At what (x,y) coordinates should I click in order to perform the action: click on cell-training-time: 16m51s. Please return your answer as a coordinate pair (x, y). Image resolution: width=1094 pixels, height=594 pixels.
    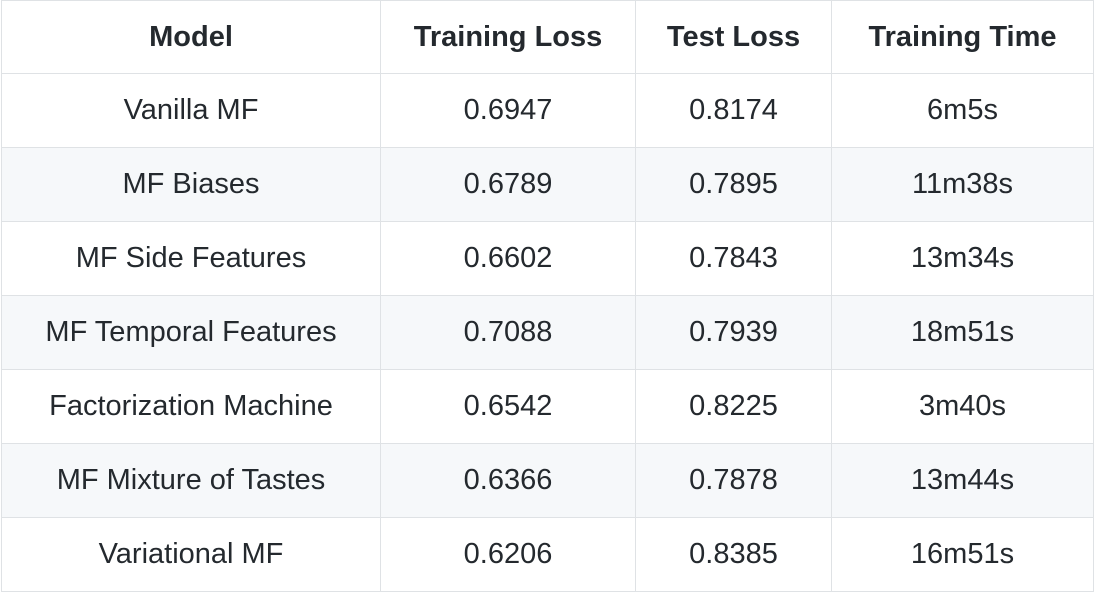
    Looking at the image, I should click on (962, 554).